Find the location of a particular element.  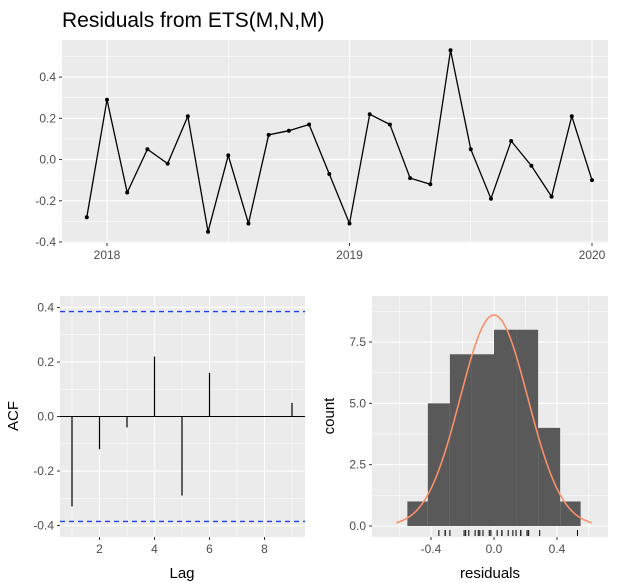

y-tick-label: 5.0 is located at coordinates (357, 403).